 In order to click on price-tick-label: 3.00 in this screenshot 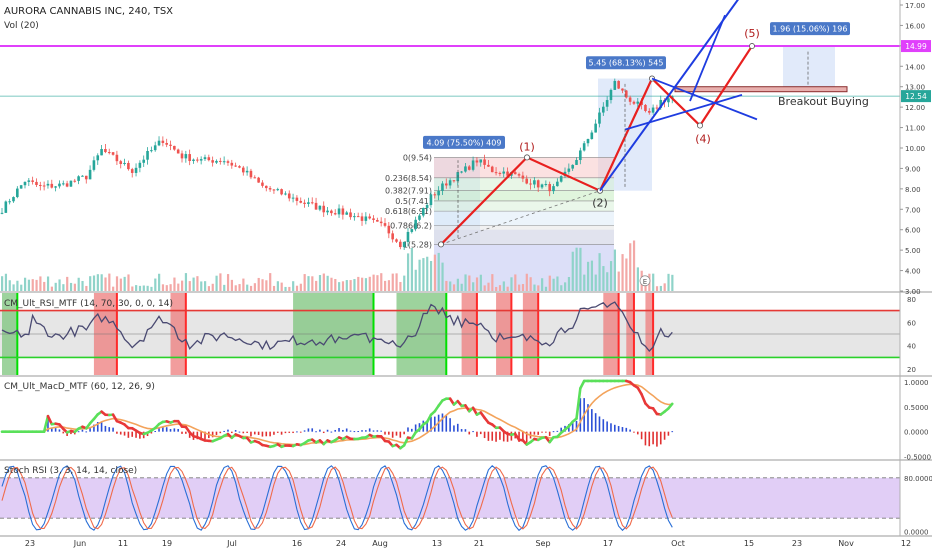, I will do `click(913, 292)`.